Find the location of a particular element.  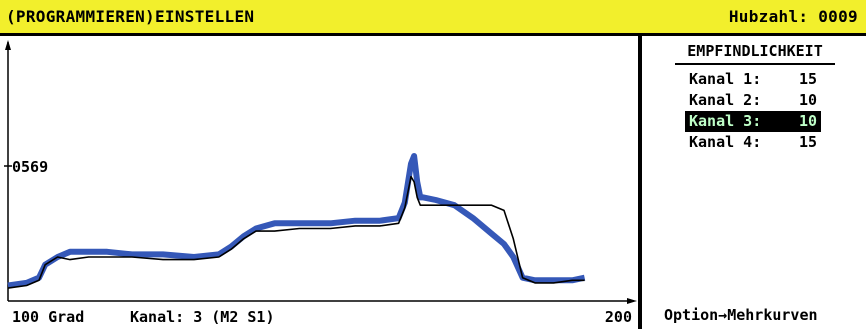

channel-row-4: Kanal 4: 15 is located at coordinates (753, 142).